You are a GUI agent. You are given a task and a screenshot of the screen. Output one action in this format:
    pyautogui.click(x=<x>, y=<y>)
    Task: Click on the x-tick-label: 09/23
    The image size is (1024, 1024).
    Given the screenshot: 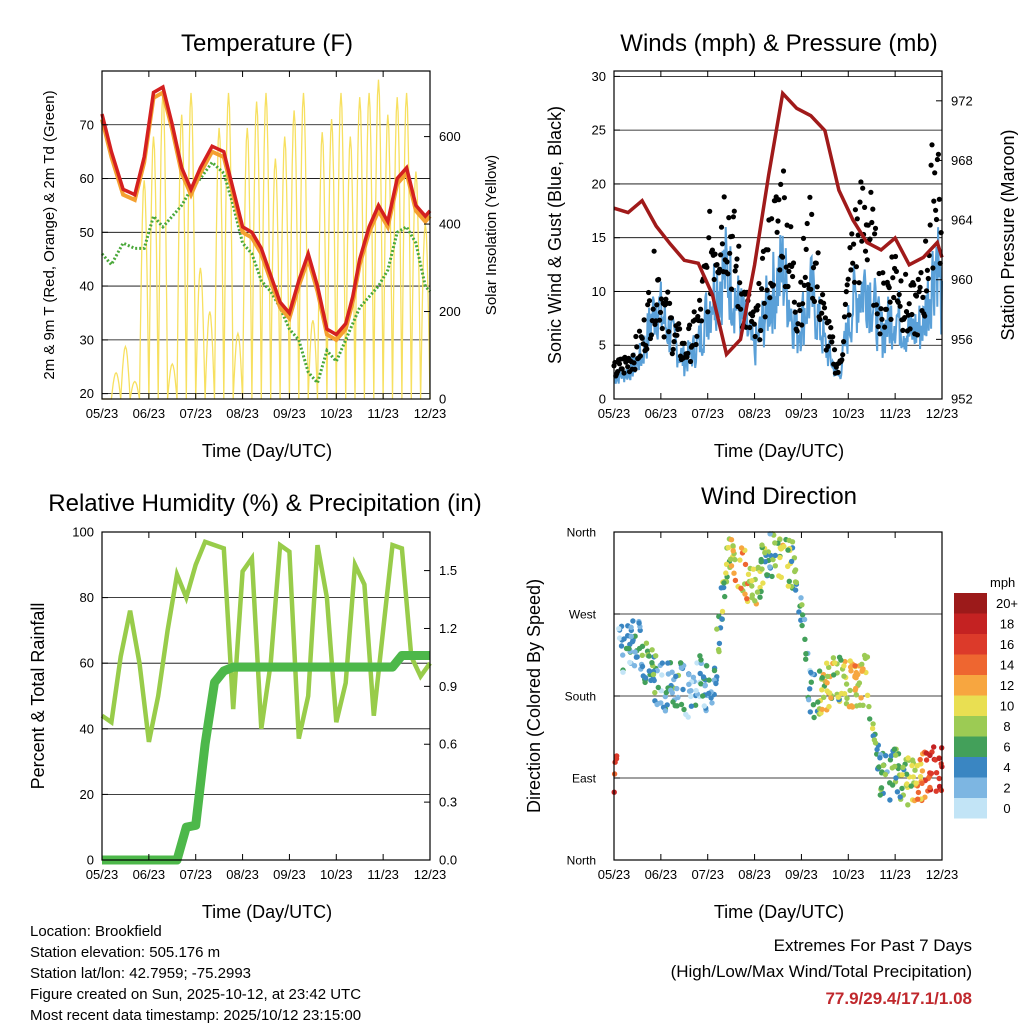 What is the action you would take?
    pyautogui.click(x=289, y=413)
    